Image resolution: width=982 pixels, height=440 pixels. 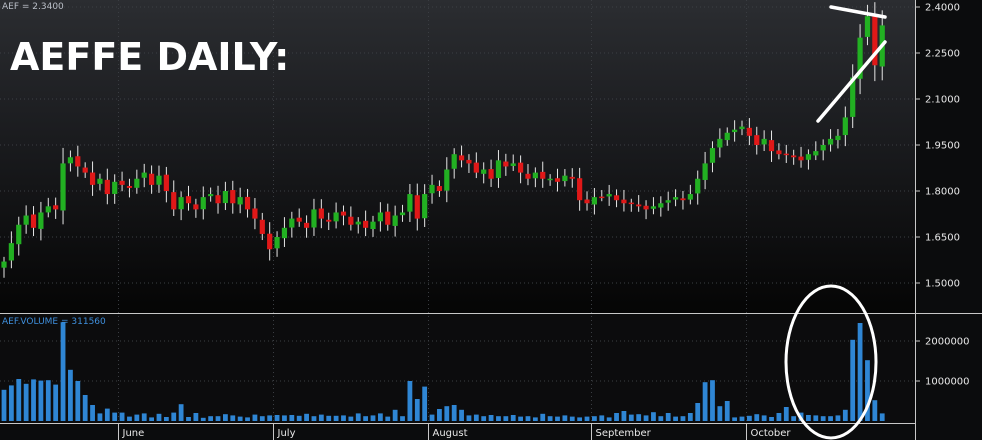 I want to click on price-tick-label: 1.5000, so click(x=942, y=284).